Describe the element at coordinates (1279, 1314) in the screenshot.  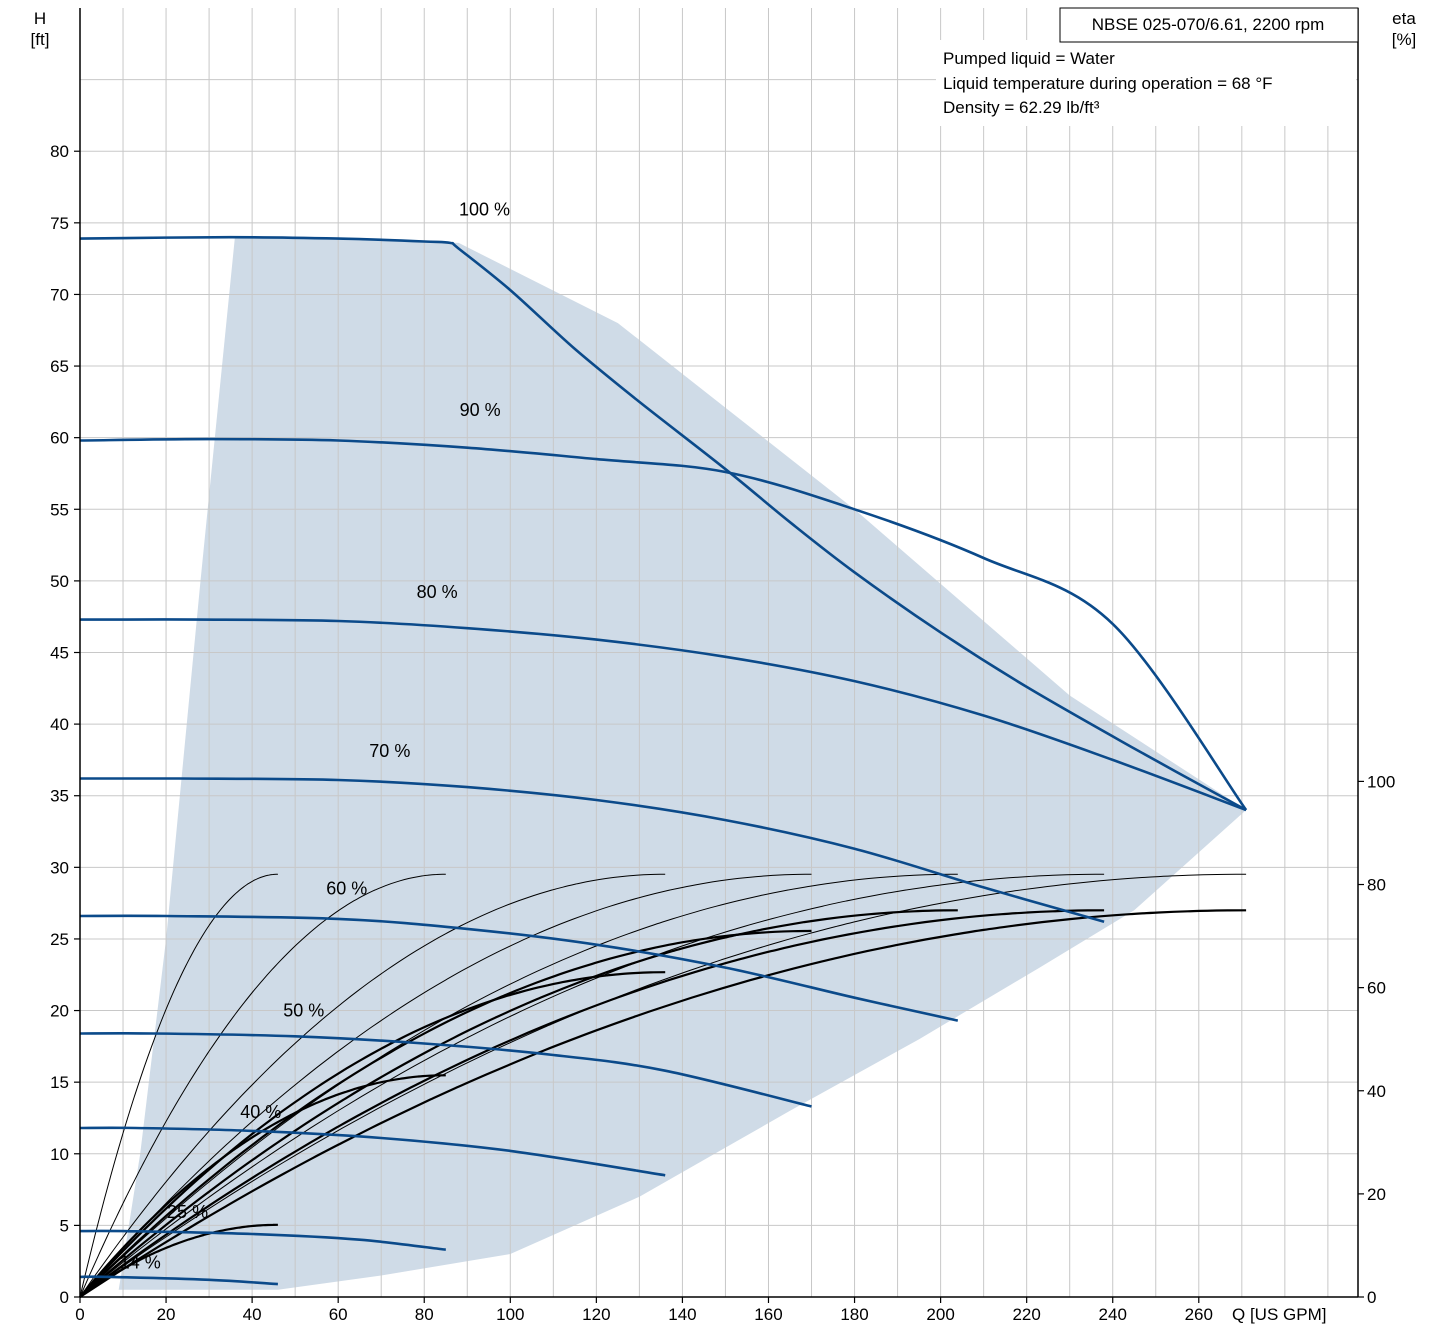
I see `x-axis-label: Q [US GPM]` at that location.